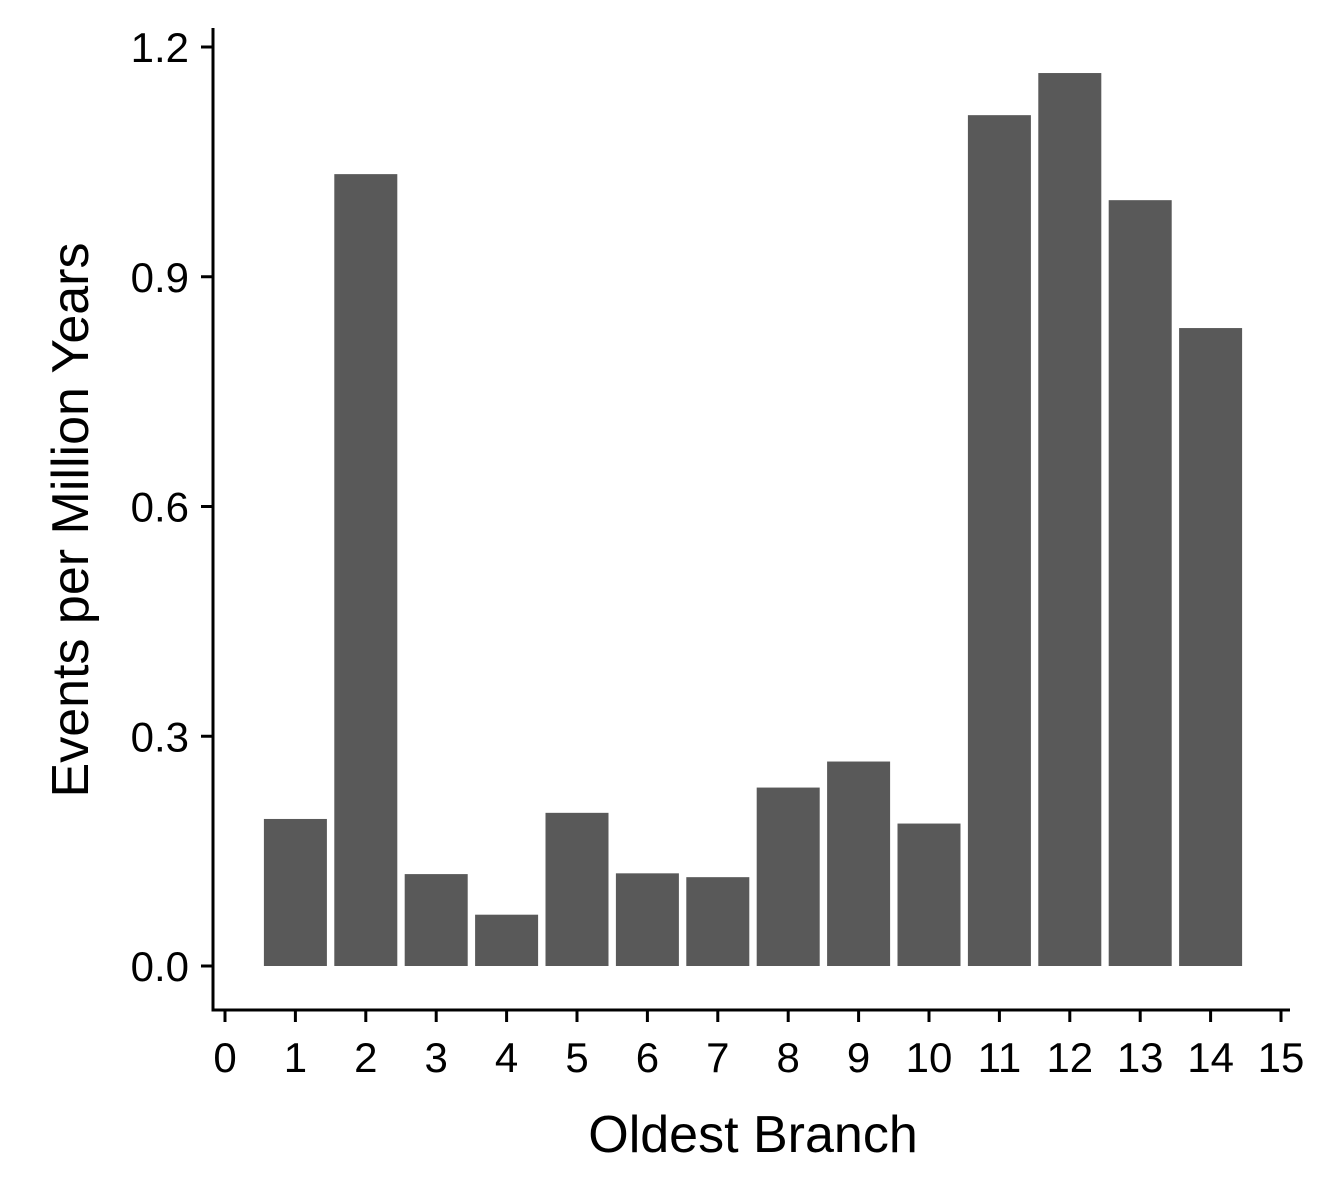  Describe the element at coordinates (717, 1057) in the screenshot. I see `x-tick-label: 7` at that location.